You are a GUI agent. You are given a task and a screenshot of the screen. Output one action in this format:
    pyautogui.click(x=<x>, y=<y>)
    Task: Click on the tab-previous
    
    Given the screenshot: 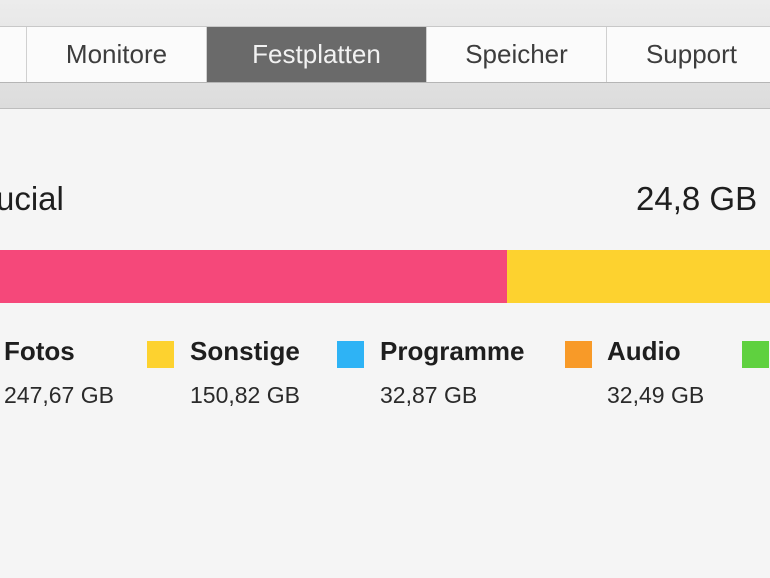 What is the action you would take?
    pyautogui.click(x=13, y=54)
    